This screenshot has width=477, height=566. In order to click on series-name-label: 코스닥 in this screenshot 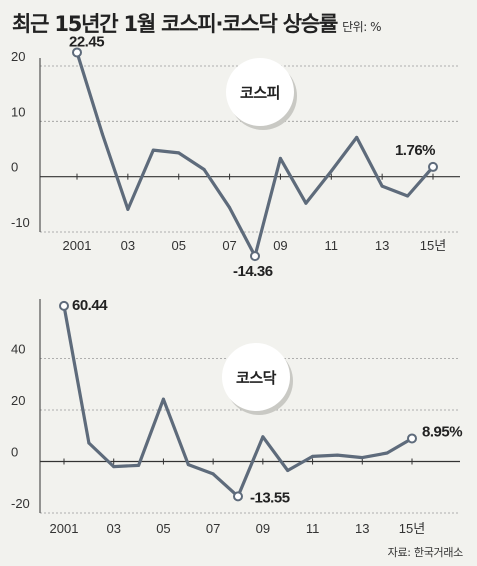, I will do `click(256, 378)`.